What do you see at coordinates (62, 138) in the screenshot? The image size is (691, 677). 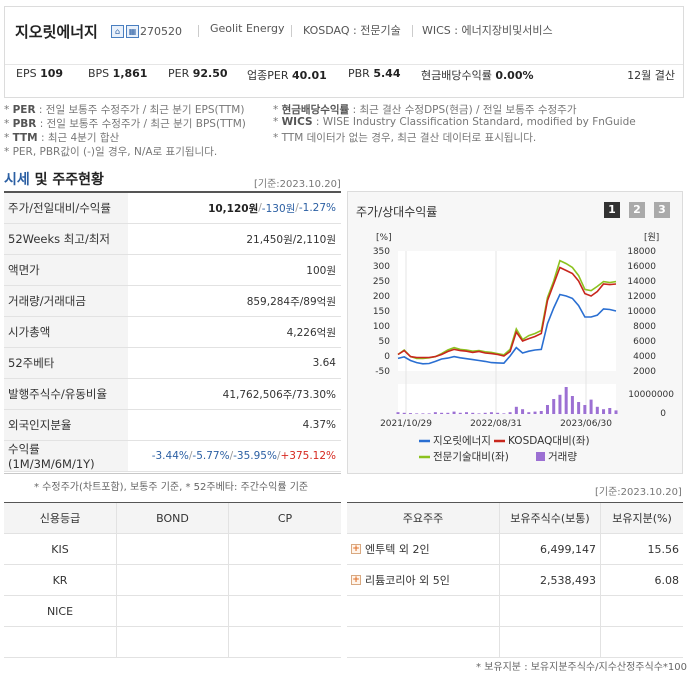 I see `note-ttm: * TTM : 최근 4분기 합산` at bounding box center [62, 138].